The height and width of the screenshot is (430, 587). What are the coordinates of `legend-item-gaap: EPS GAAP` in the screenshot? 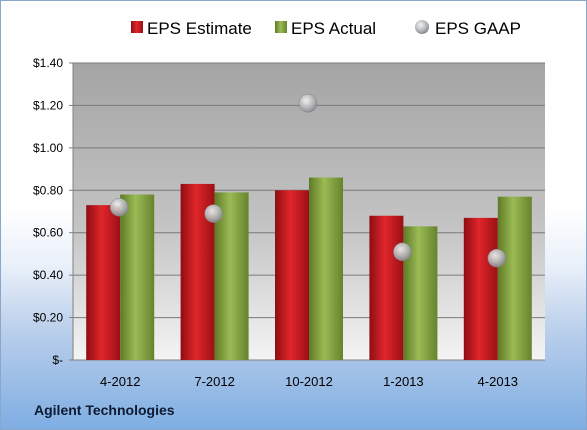 It's located at (468, 28).